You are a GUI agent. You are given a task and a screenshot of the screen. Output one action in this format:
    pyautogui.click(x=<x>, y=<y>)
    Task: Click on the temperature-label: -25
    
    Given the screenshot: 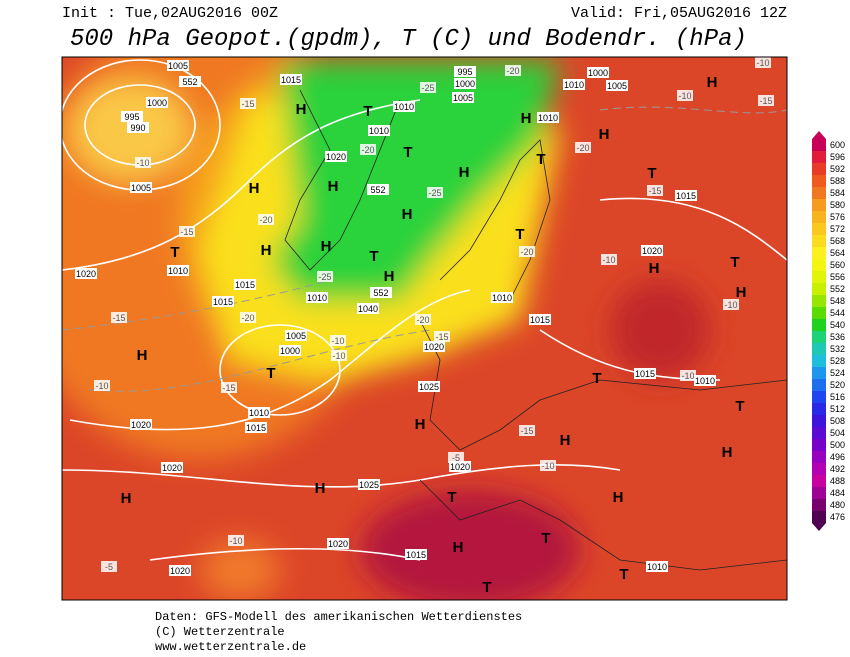 What is the action you would take?
    pyautogui.click(x=324, y=277)
    